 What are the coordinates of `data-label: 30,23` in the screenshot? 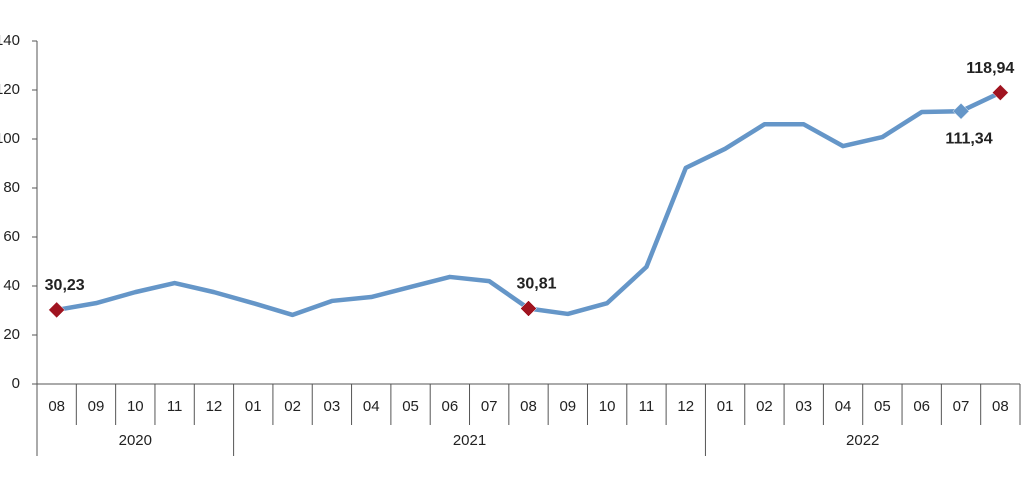 It's located at (65, 285).